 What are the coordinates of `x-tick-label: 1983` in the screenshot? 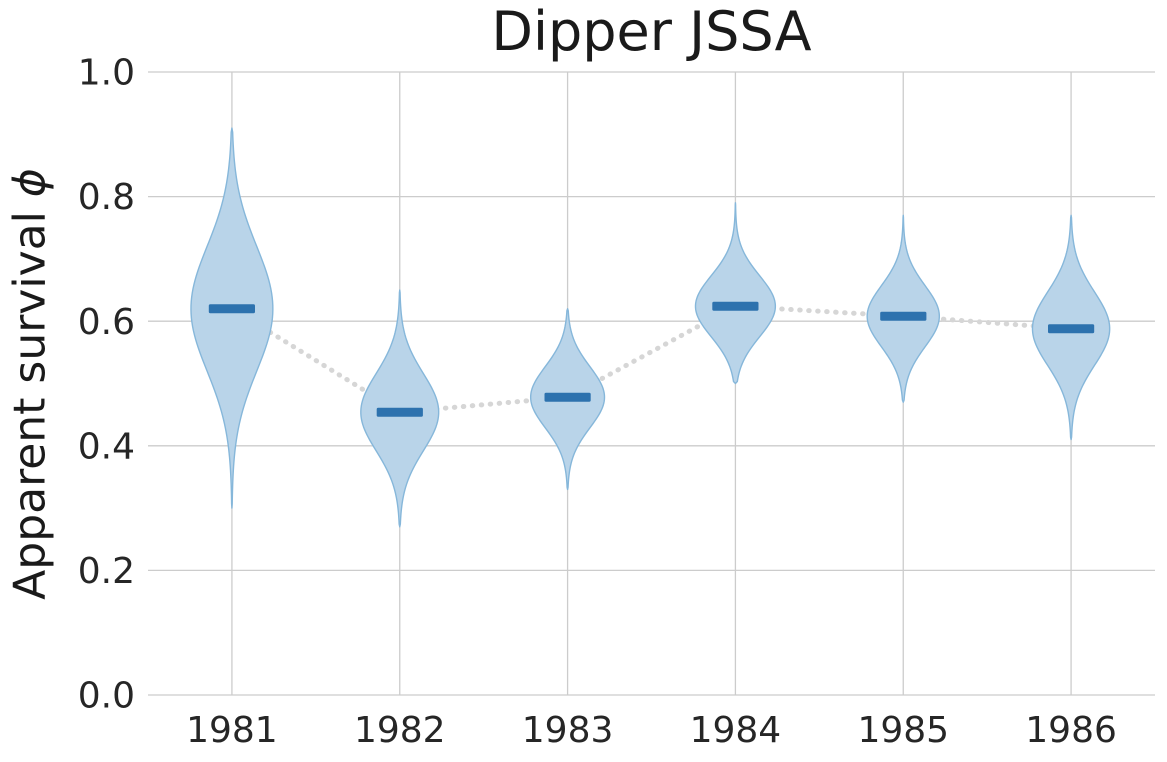 It's located at (568, 730).